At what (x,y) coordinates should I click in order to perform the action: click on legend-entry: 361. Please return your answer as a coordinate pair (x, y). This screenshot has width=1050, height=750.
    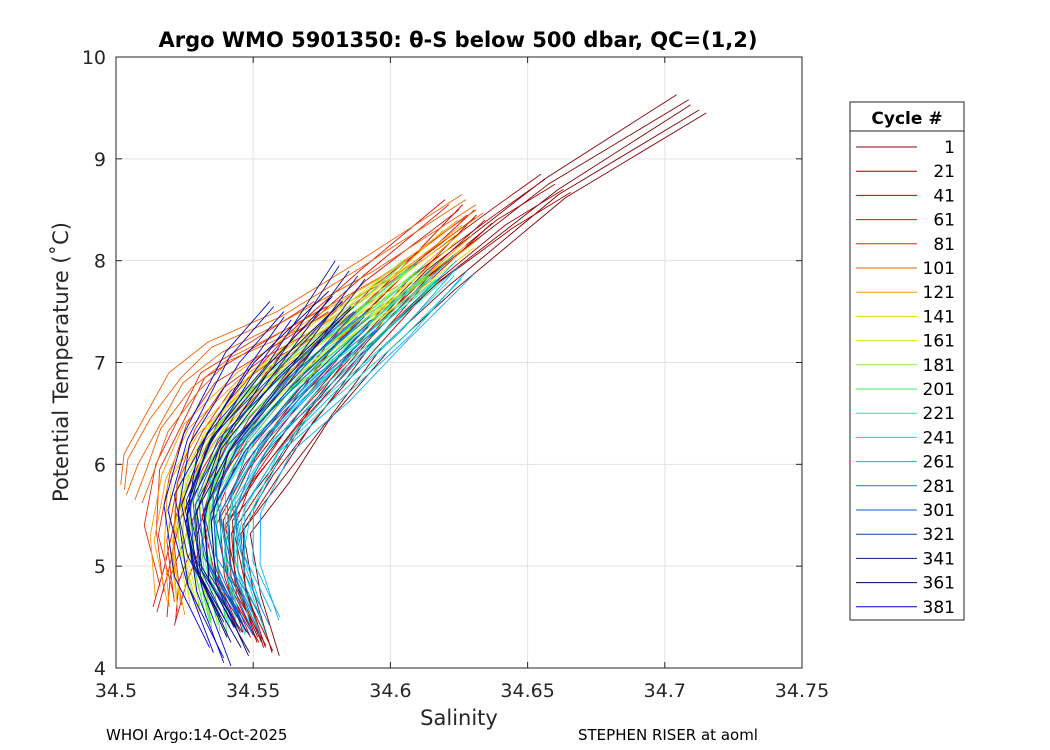
    Looking at the image, I should click on (905, 584).